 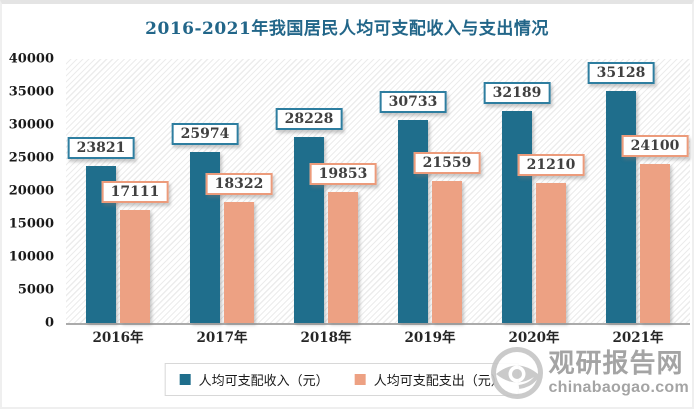 What do you see at coordinates (205, 133) in the screenshot?
I see `bar-value-label: 25974` at bounding box center [205, 133].